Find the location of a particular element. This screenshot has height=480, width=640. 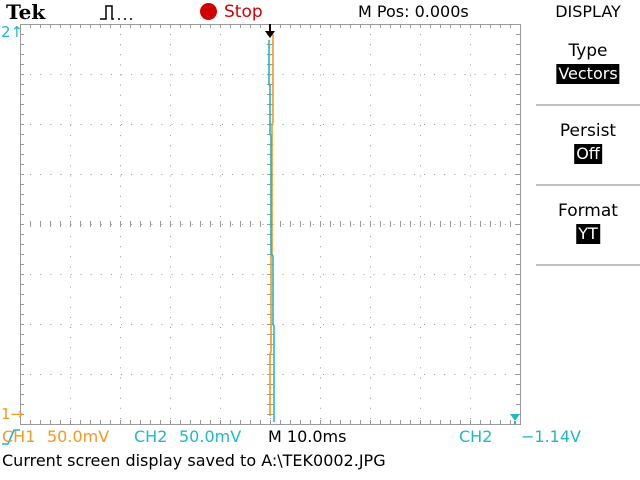

pulse-waveform-icon is located at coordinates (116, 12).